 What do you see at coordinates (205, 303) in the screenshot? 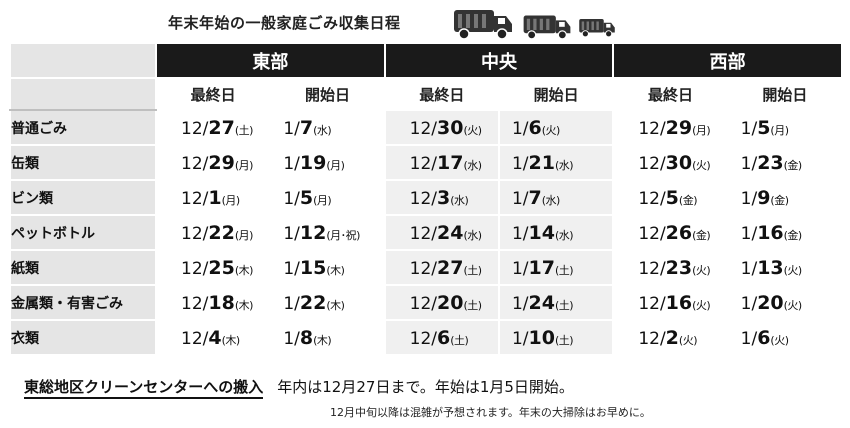
I see `date-value: 12/18(木)` at bounding box center [205, 303].